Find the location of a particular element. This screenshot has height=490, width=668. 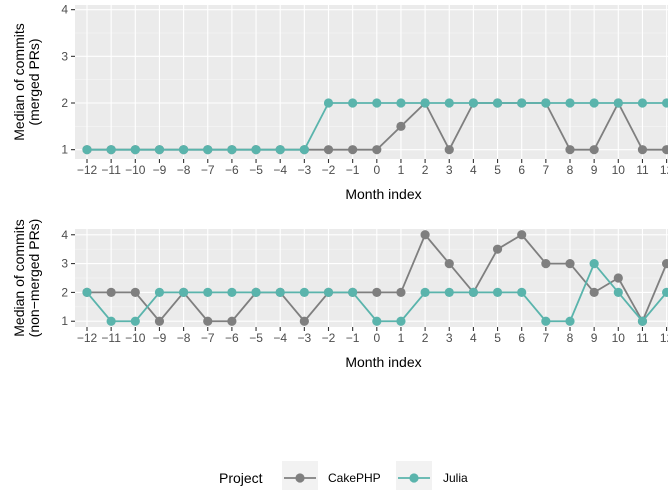

legend-label: CakePHP is located at coordinates (354, 478).